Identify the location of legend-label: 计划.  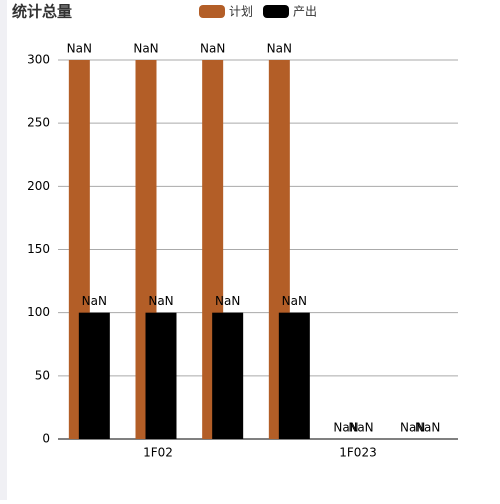
(241, 12).